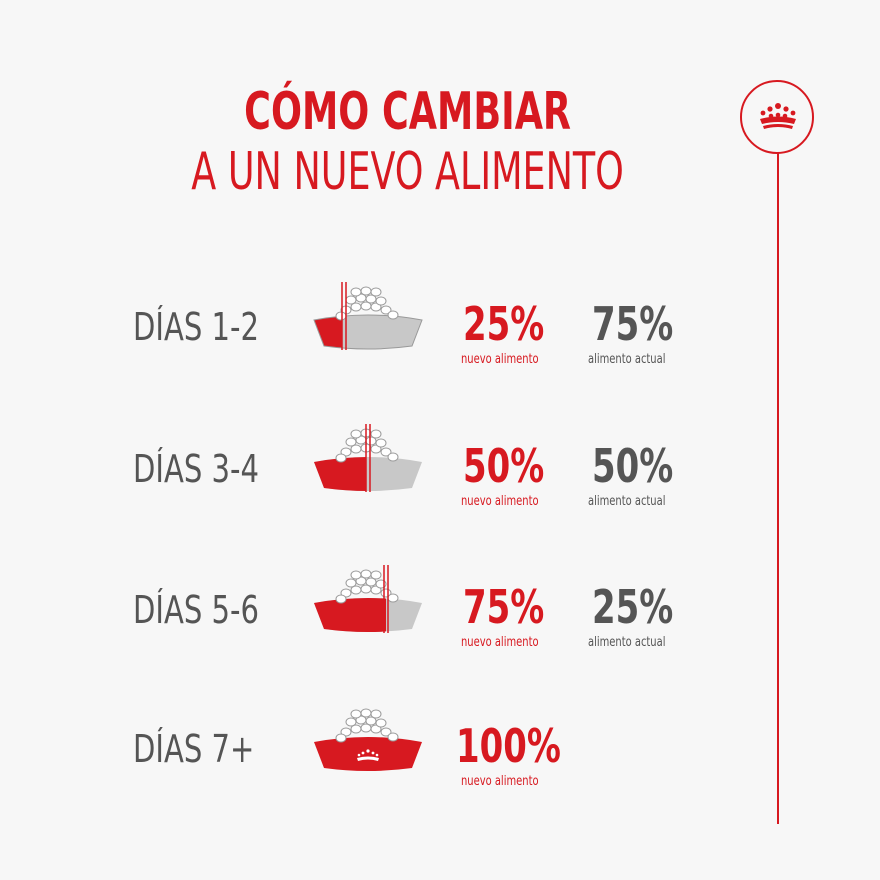  Describe the element at coordinates (196, 469) in the screenshot. I see `step-days: DÍAS 3-4` at that location.